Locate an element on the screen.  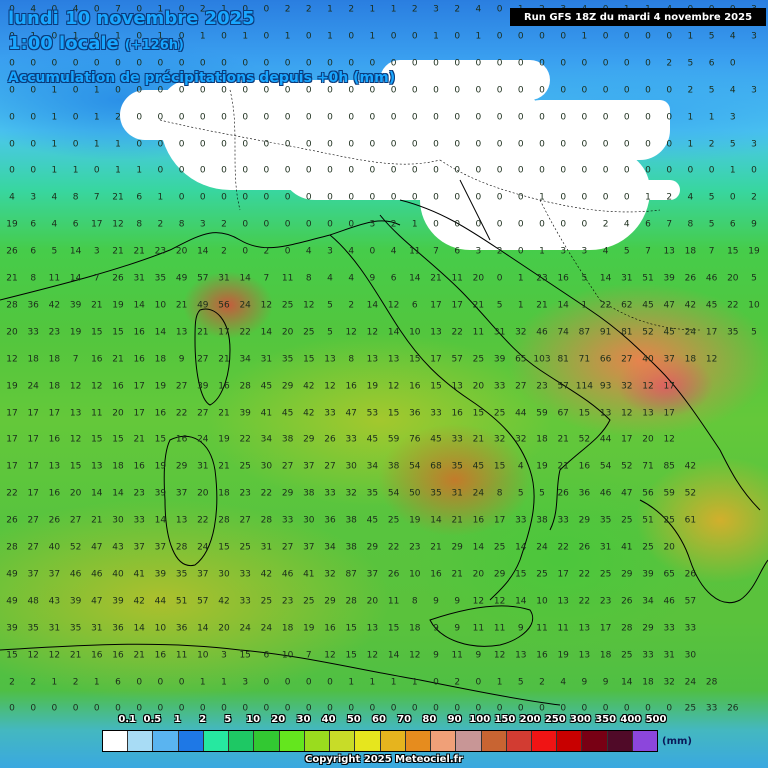
grid-value: 57 is located at coordinates (203, 601).